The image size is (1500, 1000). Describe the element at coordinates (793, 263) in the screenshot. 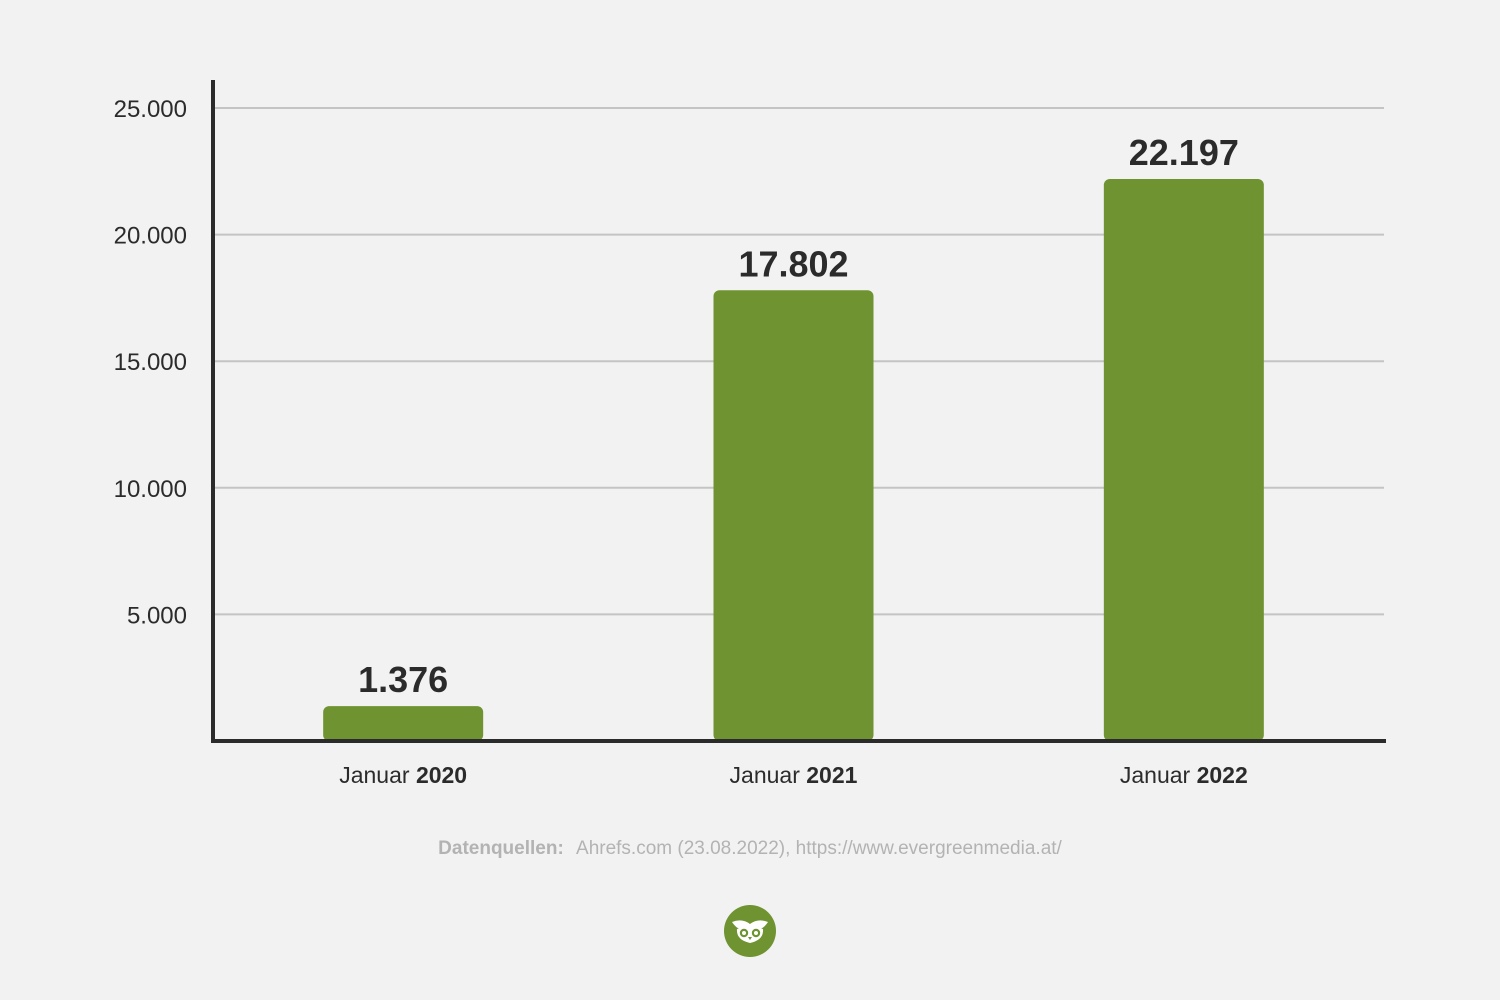

I see `data-label: 17.802` at that location.